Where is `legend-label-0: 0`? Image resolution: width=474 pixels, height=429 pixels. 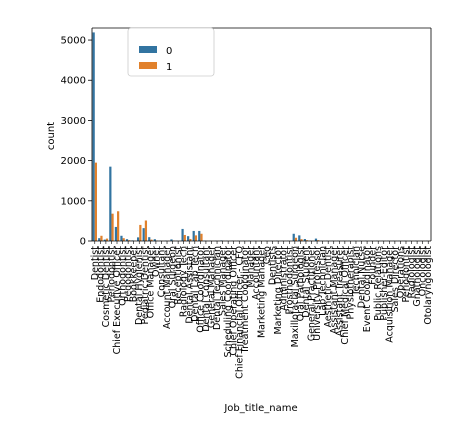 legend-label-0: 0 is located at coordinates (169, 51).